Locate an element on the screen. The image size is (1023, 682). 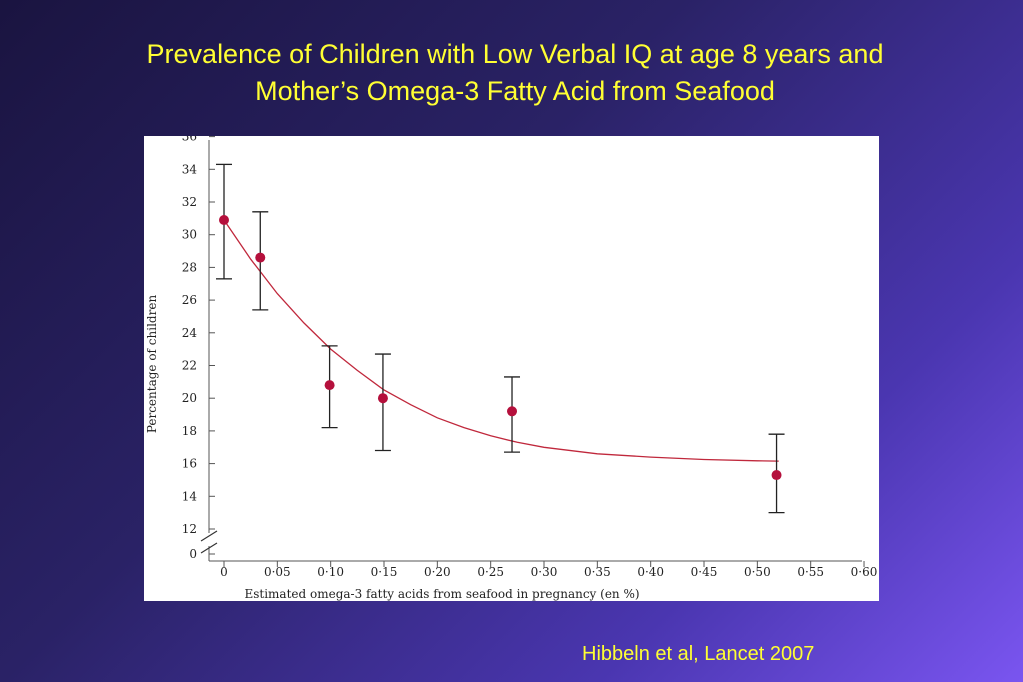
x-tick-label: 0·25 is located at coordinates (490, 572).